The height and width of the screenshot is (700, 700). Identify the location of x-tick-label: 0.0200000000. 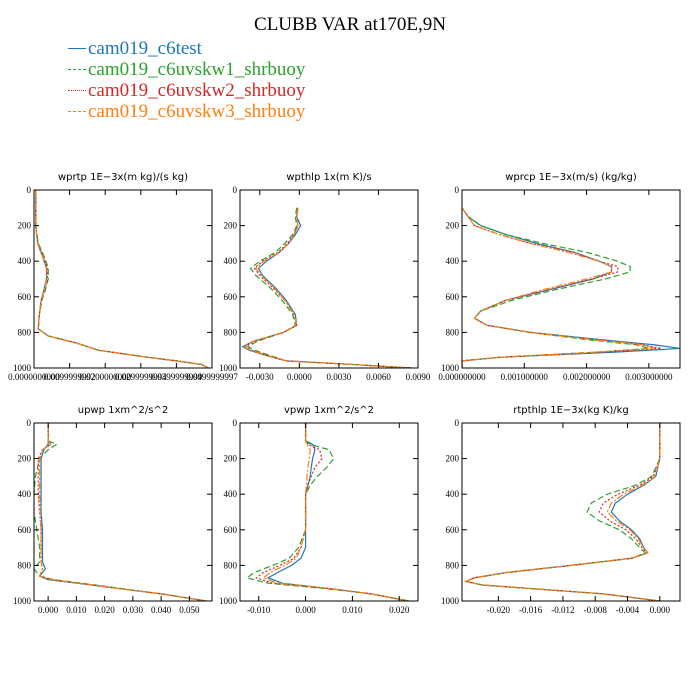
(105, 377).